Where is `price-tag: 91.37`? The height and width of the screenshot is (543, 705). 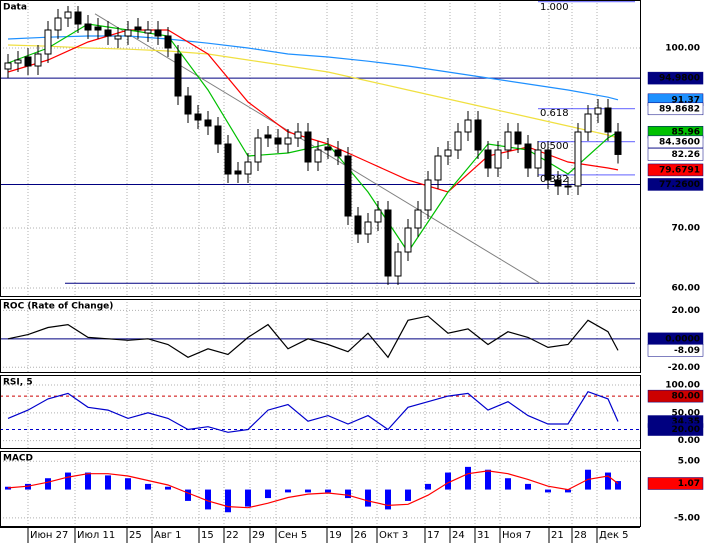 price-tag: 91.37 is located at coordinates (686, 100).